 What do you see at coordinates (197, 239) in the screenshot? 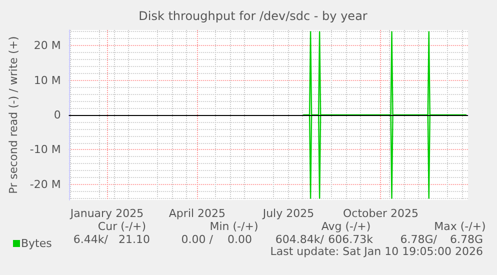
I see `text: 0.00 /` at bounding box center [197, 239].